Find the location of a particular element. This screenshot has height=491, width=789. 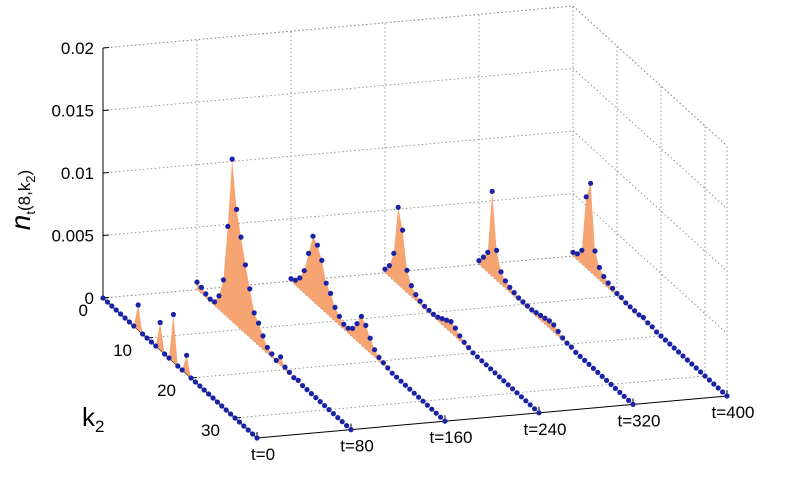

z-axis-label-paren: (8,k is located at coordinates (24, 196).